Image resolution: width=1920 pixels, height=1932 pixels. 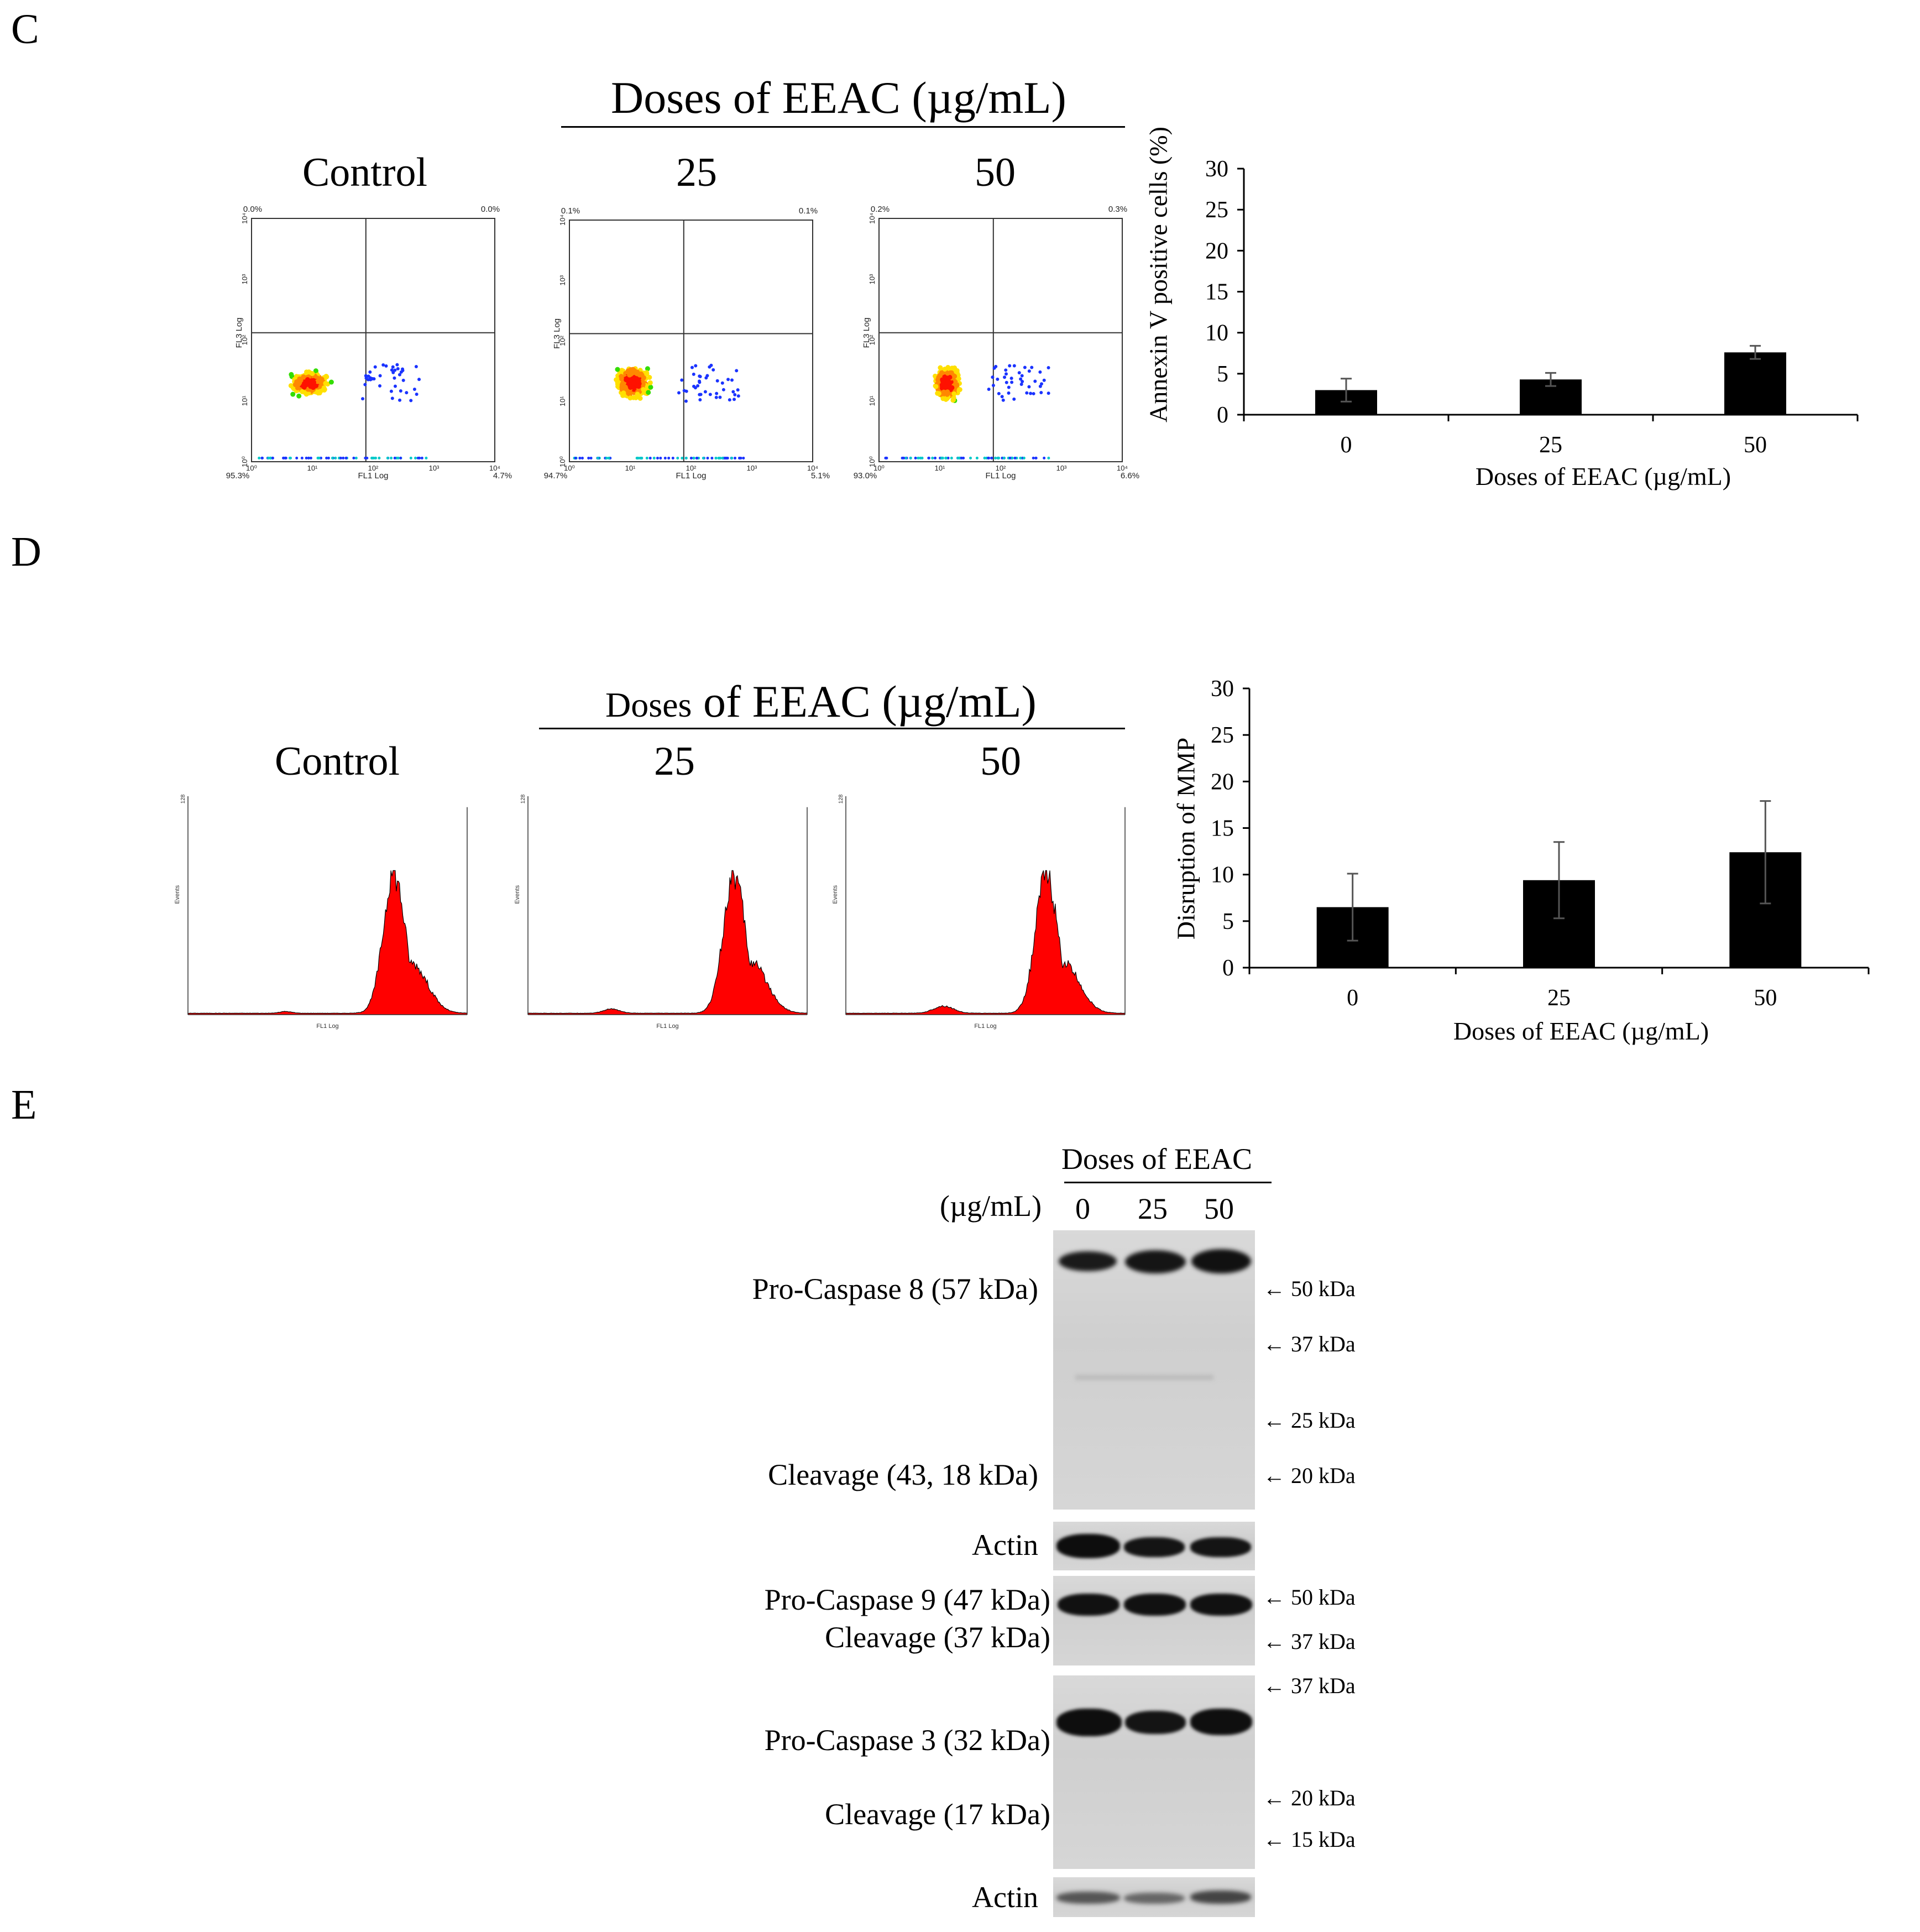 I want to click on panel-d-doses-line, so click(x=832, y=729).